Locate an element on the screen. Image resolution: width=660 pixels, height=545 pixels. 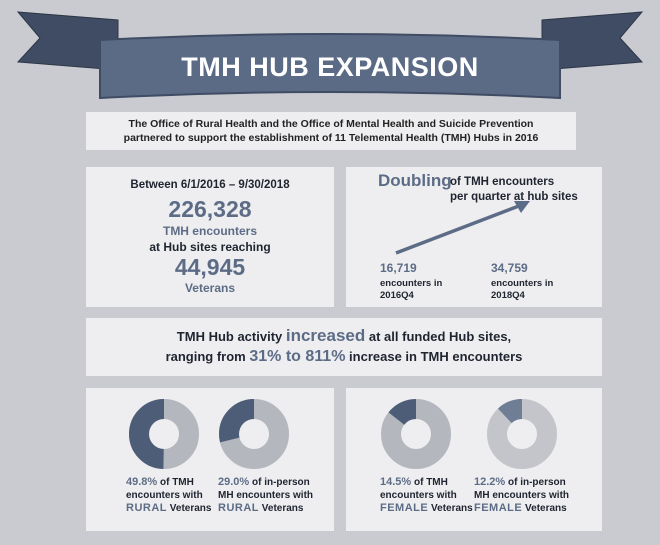
end-value: 34,759 is located at coordinates (509, 268).